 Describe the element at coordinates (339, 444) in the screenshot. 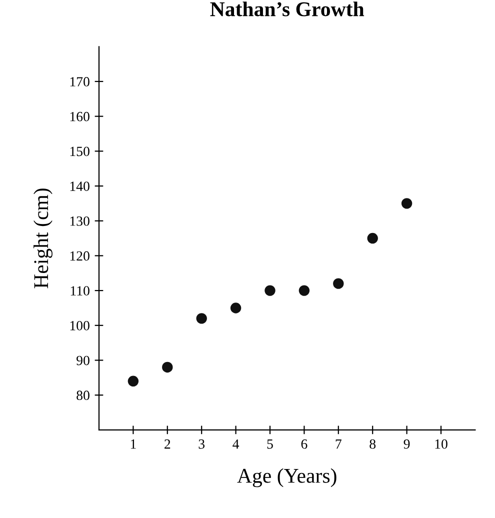

I see `x-tick-label: 7` at that location.